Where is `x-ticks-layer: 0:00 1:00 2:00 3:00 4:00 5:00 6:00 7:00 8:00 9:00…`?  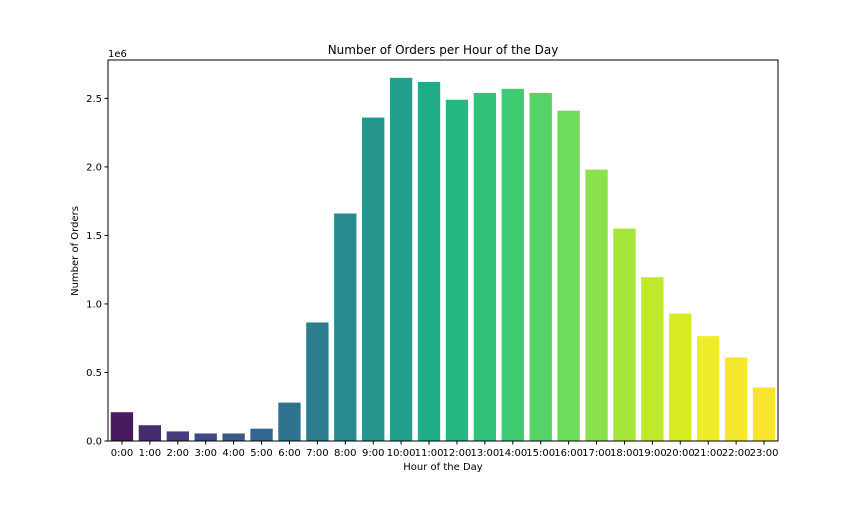 x-ticks-layer: 0:00 1:00 2:00 3:00 4:00 5:00 6:00 7:00 8:00 9:00… is located at coordinates (445, 450).